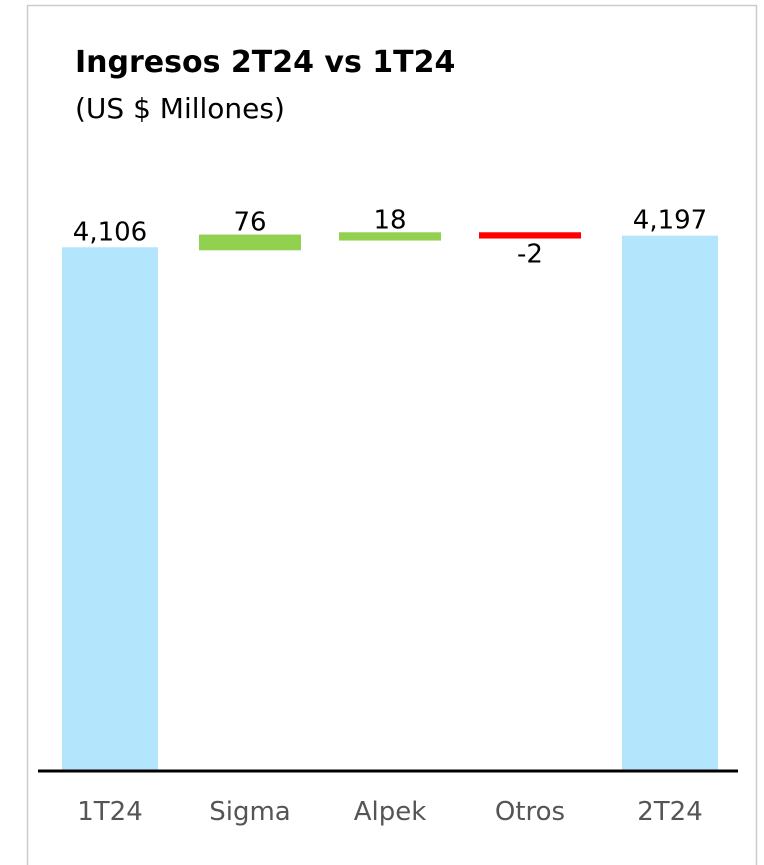 This screenshot has width=764, height=865. What do you see at coordinates (530, 812) in the screenshot?
I see `x-tick-label: Otros` at bounding box center [530, 812].